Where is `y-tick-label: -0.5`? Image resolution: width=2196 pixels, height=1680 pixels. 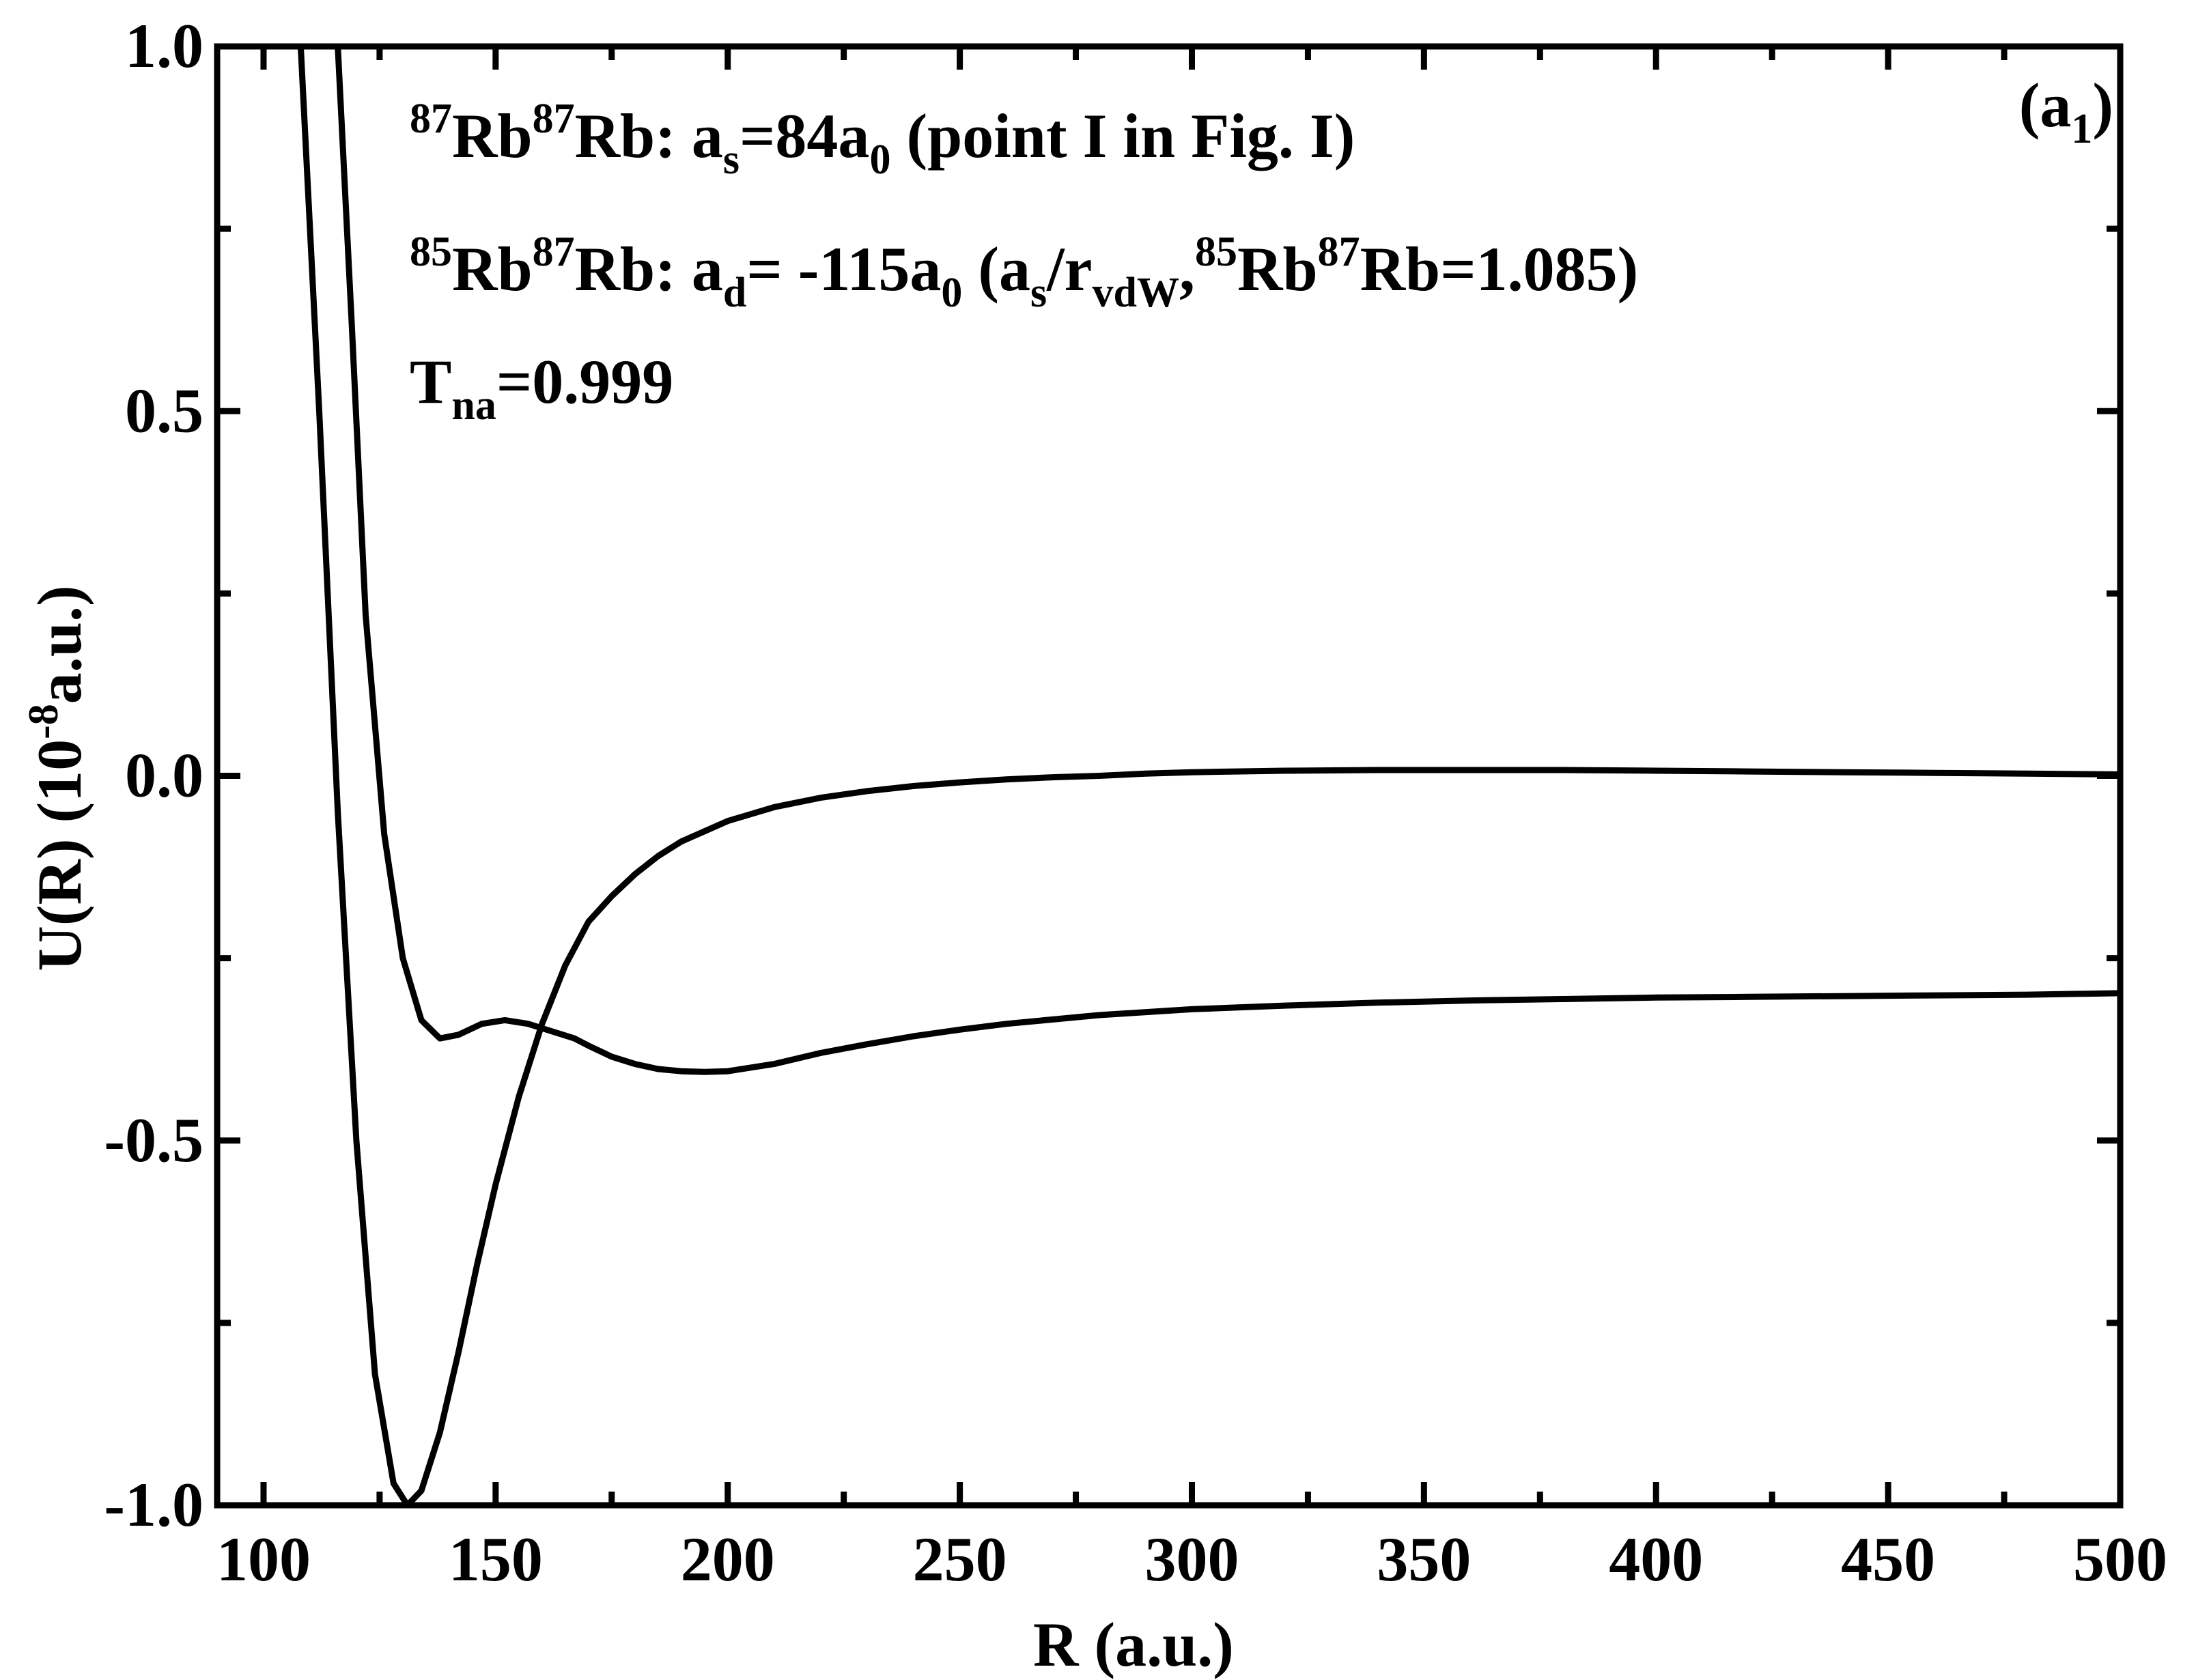
y-tick-label: -0.5 is located at coordinates (153, 1140).